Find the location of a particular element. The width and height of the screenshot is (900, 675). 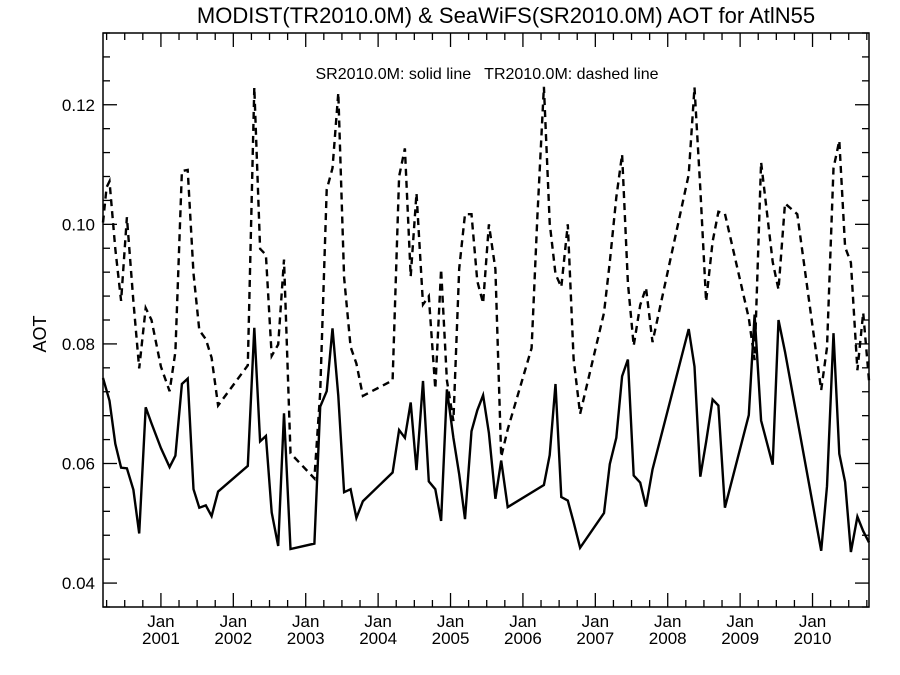

x-tick-year-label: 2009 is located at coordinates (740, 638).